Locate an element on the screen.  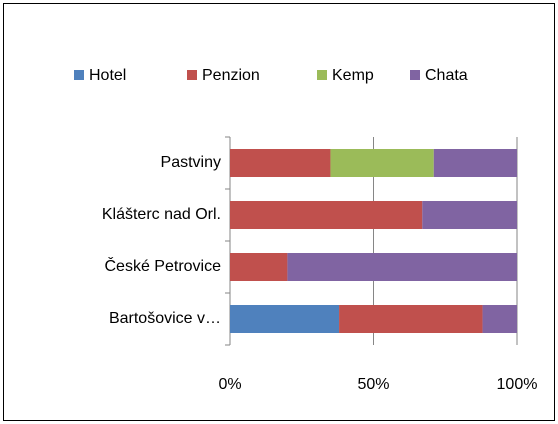
x-tick-label: 50% is located at coordinates (373, 384).